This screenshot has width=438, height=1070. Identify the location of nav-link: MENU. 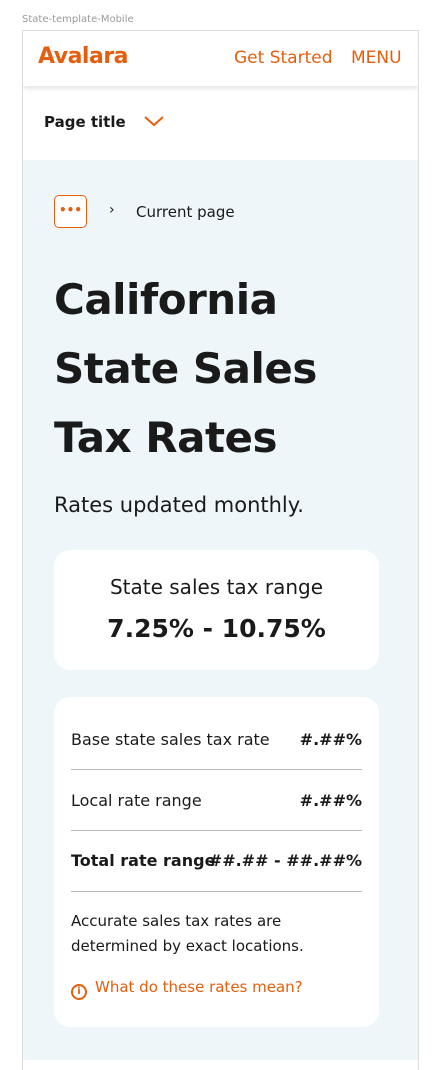
(376, 58).